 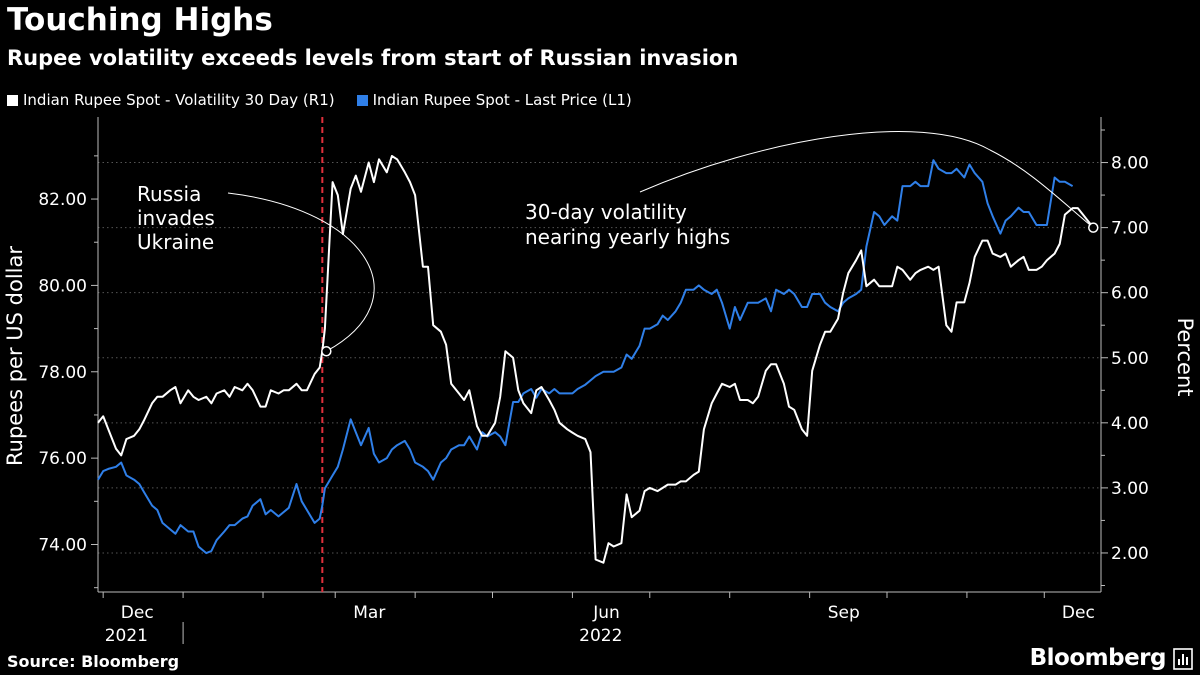 What do you see at coordinates (140, 20) in the screenshot?
I see `chart-title: Touching Highs` at bounding box center [140, 20].